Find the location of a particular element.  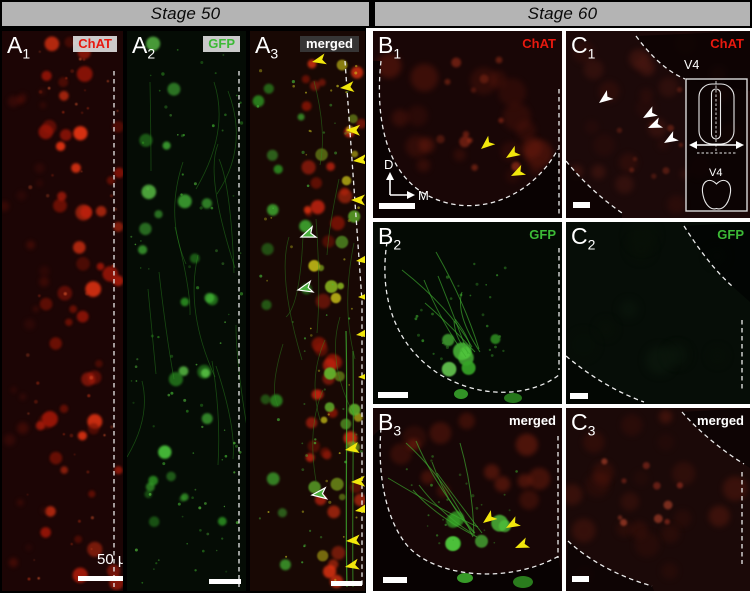

micrograph-B3 is located at coordinates (467, 501).